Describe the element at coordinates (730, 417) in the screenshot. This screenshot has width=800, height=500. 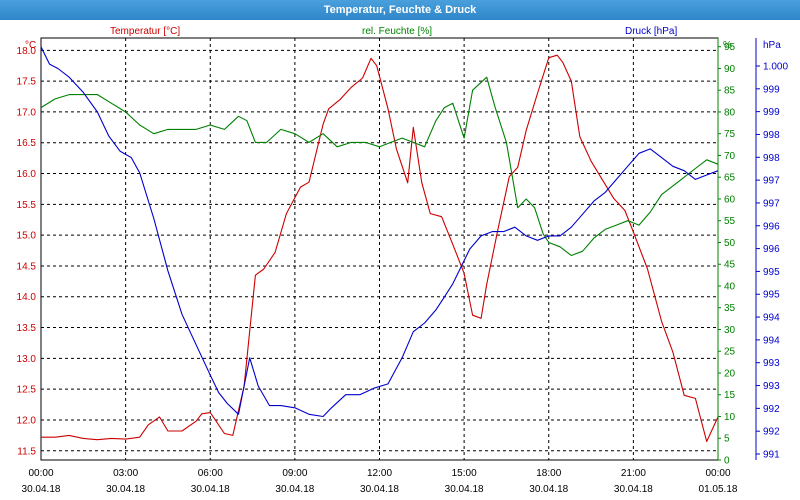
I see `humidity-tick-label: 10` at that location.